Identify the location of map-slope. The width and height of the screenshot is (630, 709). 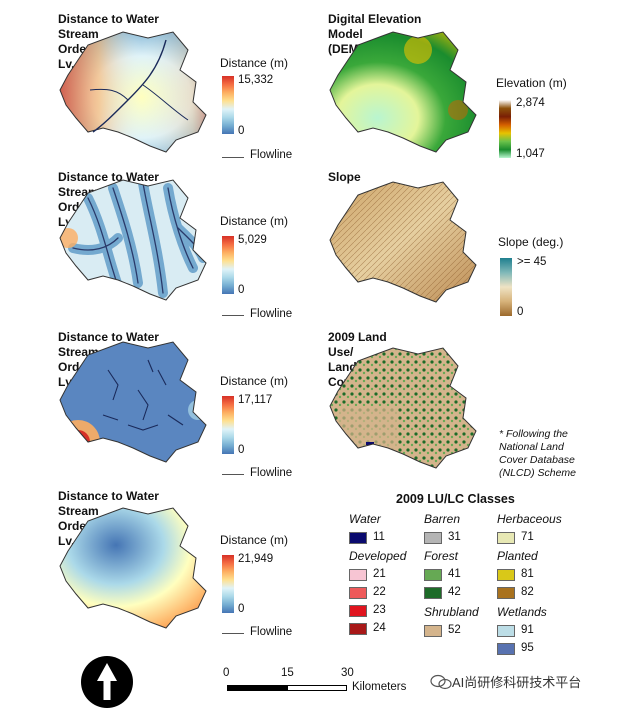
(403, 242).